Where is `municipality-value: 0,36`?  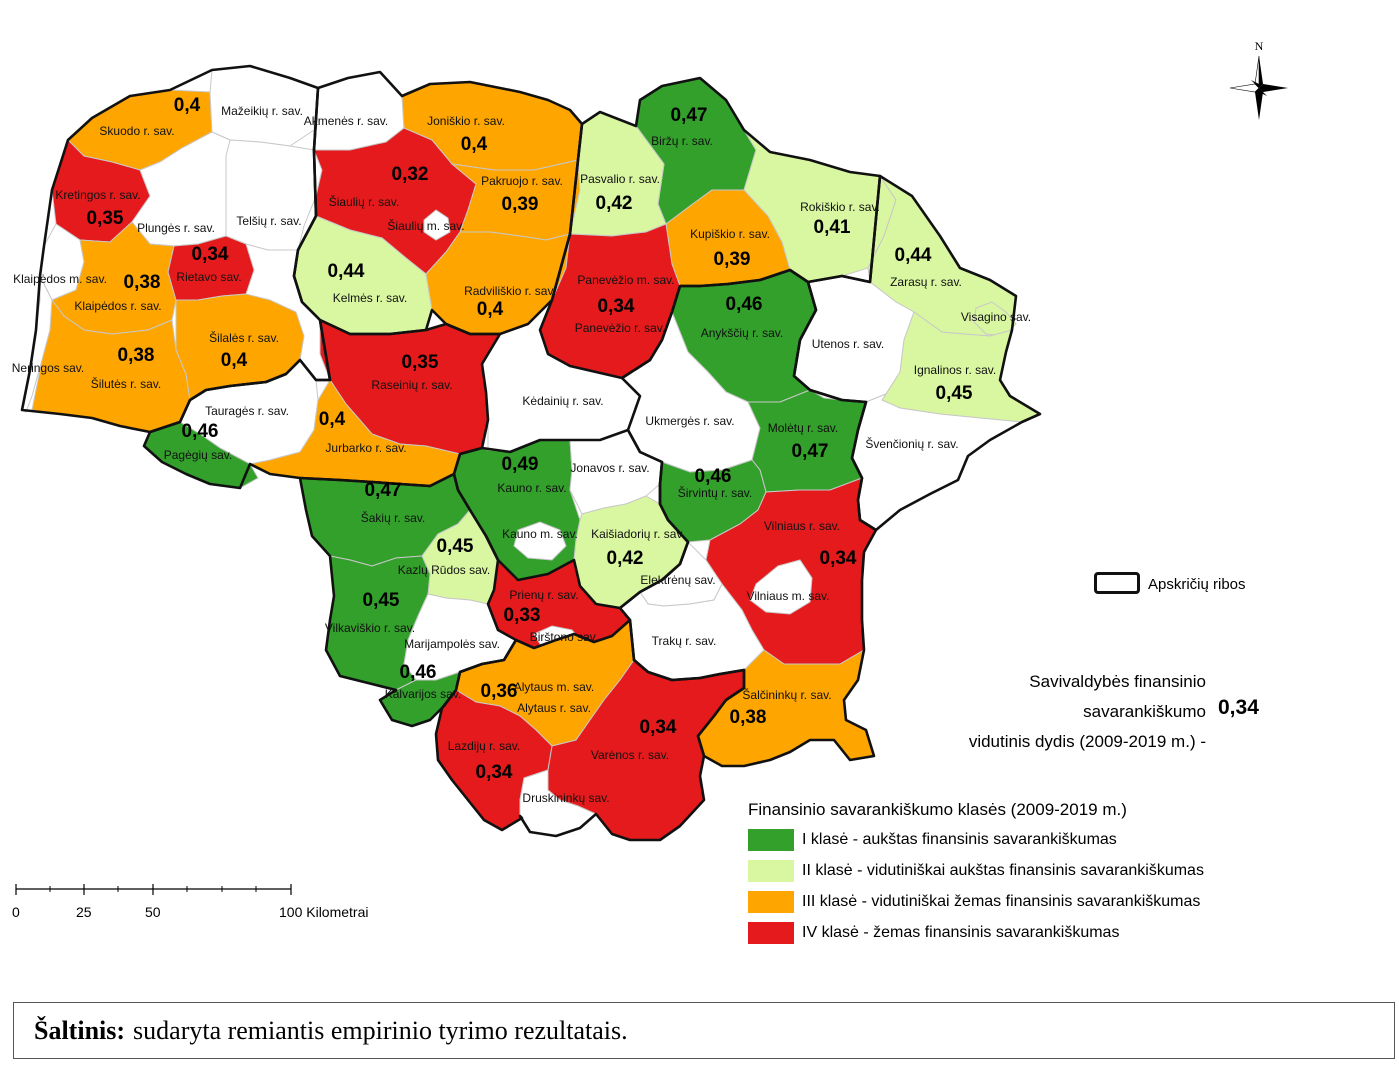
municipality-value: 0,36 is located at coordinates (499, 691).